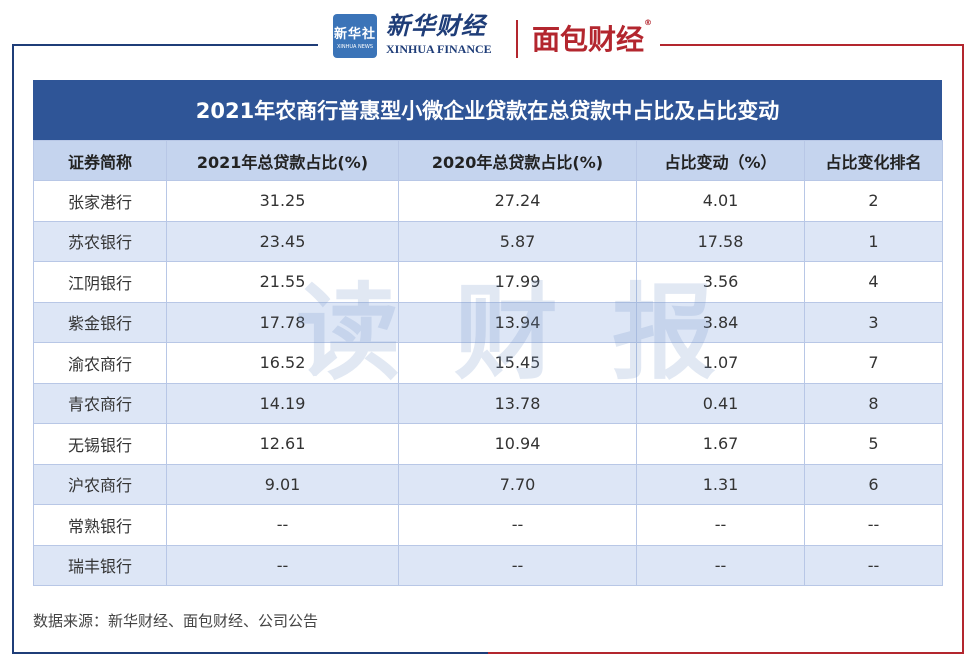 The width and height of the screenshot is (976, 664). What do you see at coordinates (873, 322) in the screenshot?
I see `change-rank-cell: 3` at bounding box center [873, 322].